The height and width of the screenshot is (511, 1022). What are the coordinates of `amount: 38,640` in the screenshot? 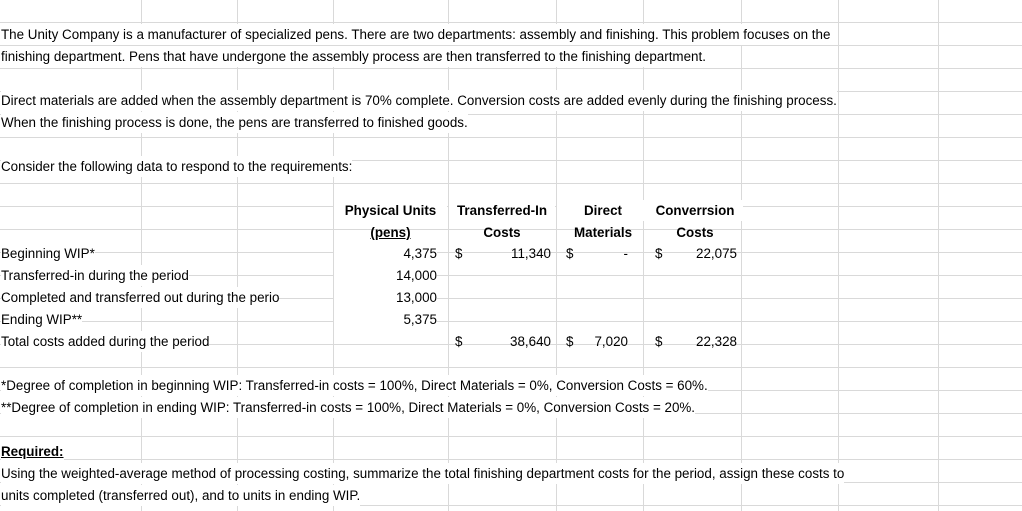 It's located at (530, 341).